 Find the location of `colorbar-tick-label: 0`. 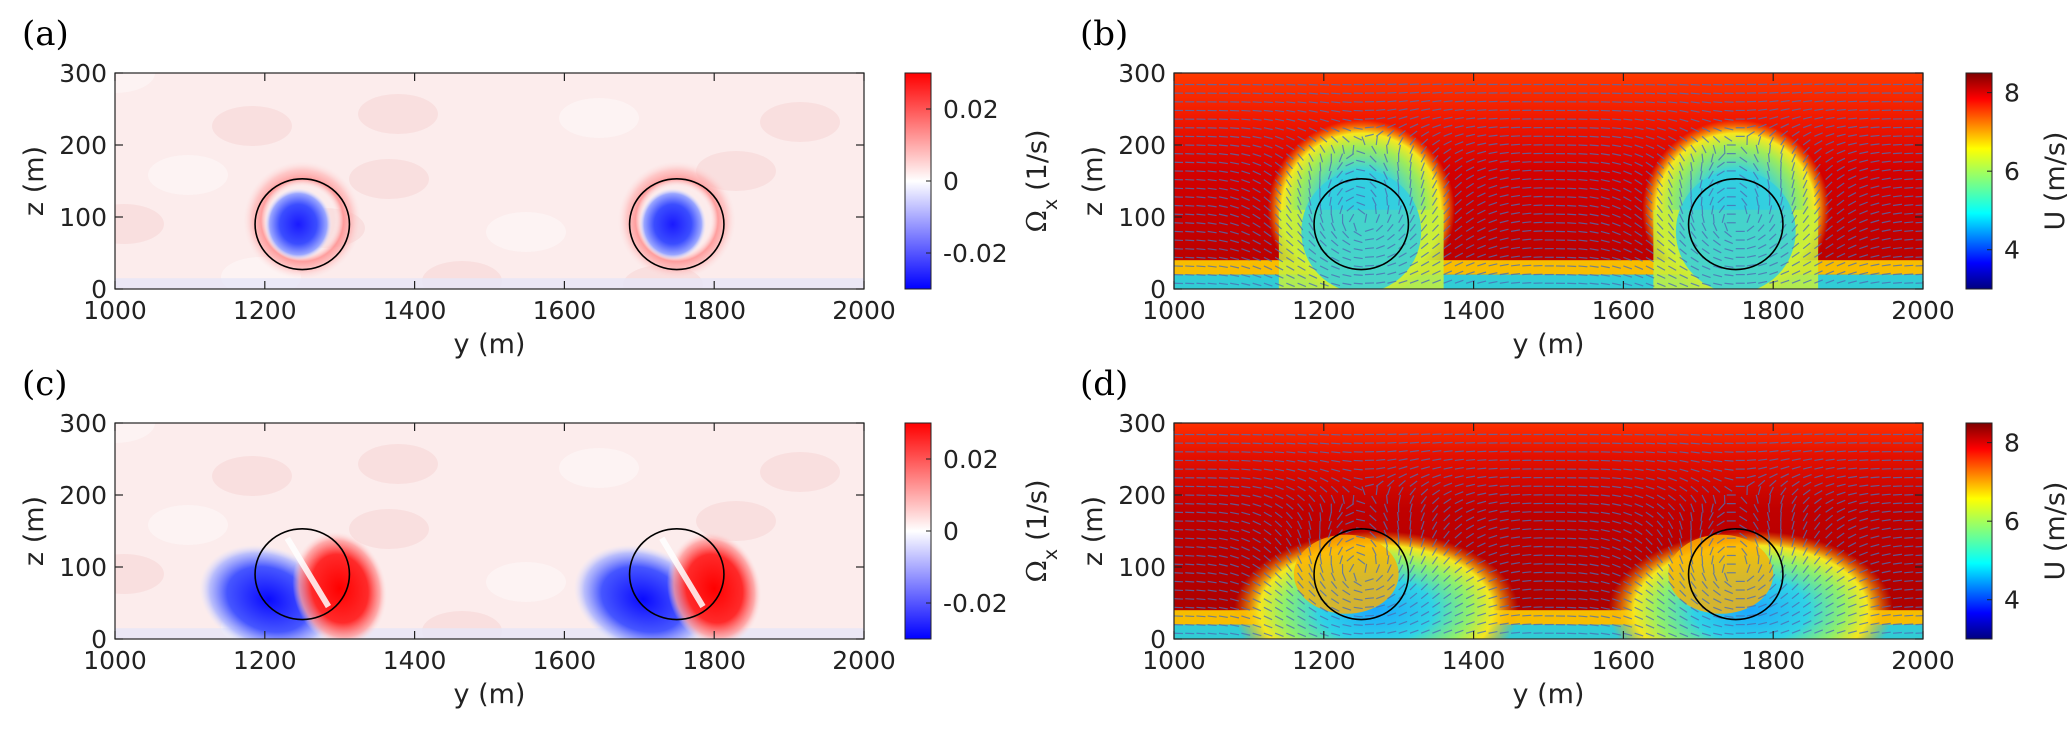

colorbar-tick-label: 0 is located at coordinates (951, 181).